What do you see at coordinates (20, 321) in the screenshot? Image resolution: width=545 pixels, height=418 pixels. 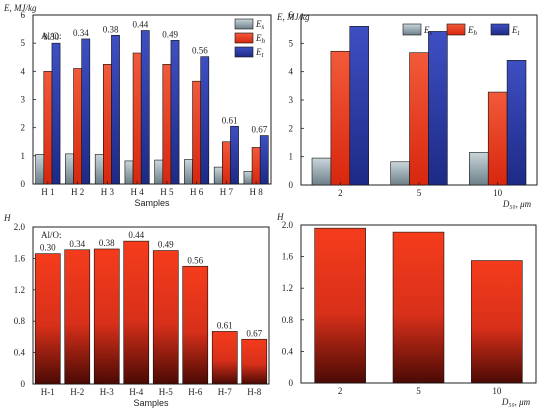 I see `y-tick-label: 0.8` at bounding box center [20, 321].